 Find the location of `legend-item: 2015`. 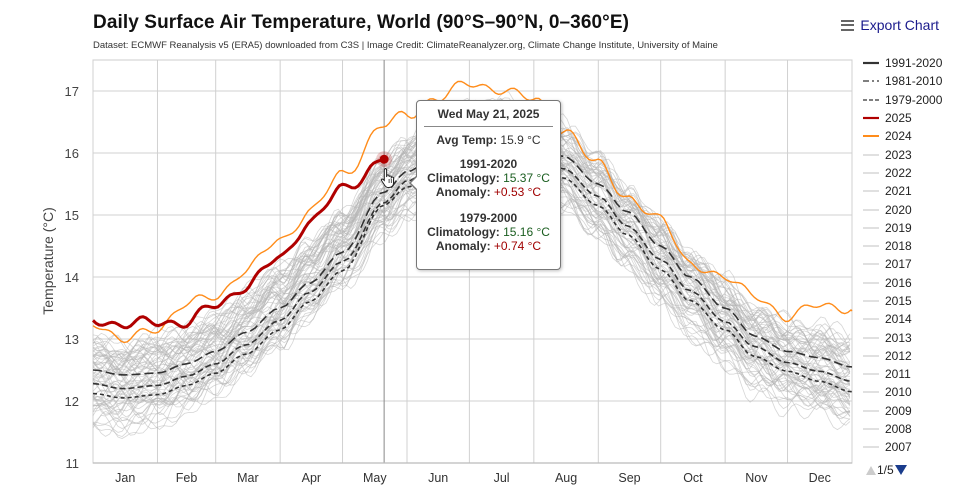

legend-item: 2015 is located at coordinates (910, 301).